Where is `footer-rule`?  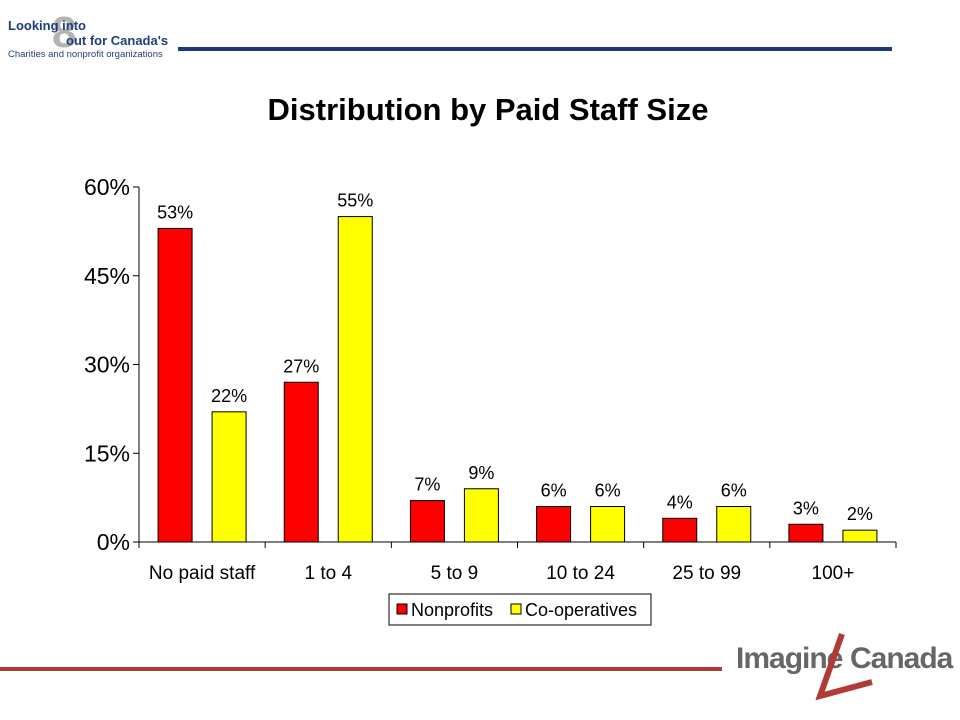
footer-rule is located at coordinates (361, 669).